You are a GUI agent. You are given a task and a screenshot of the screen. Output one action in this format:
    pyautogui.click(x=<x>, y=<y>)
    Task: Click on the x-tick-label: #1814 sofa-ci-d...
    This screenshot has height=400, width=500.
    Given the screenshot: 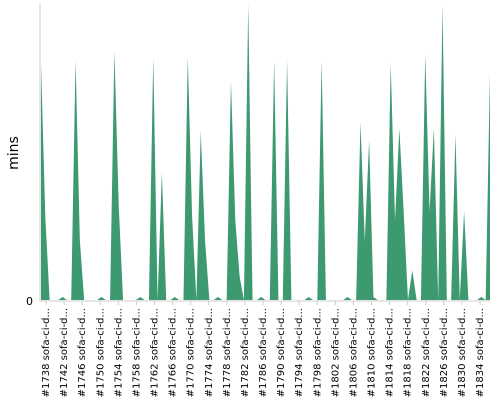 What is the action you would take?
    pyautogui.click(x=390, y=352)
    